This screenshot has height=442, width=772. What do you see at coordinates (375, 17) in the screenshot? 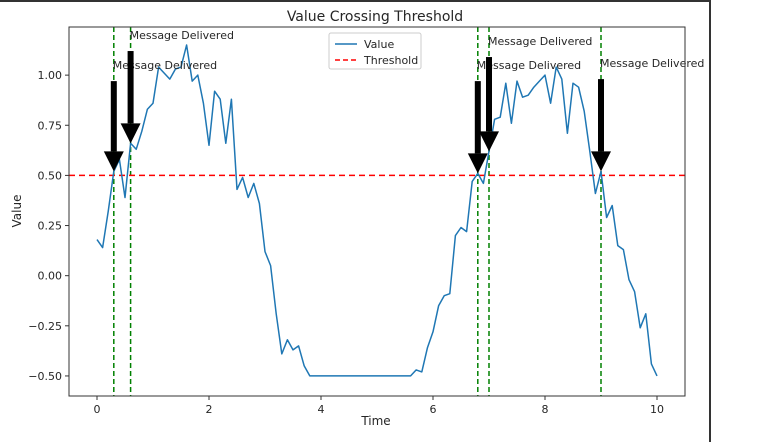
I see `chart-title: Value Crossing Threshold` at bounding box center [375, 17].